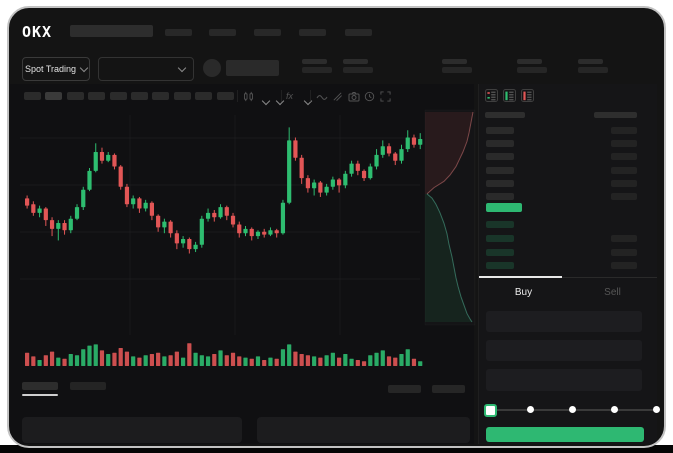  I want to click on orders-tab-active, so click(40, 386).